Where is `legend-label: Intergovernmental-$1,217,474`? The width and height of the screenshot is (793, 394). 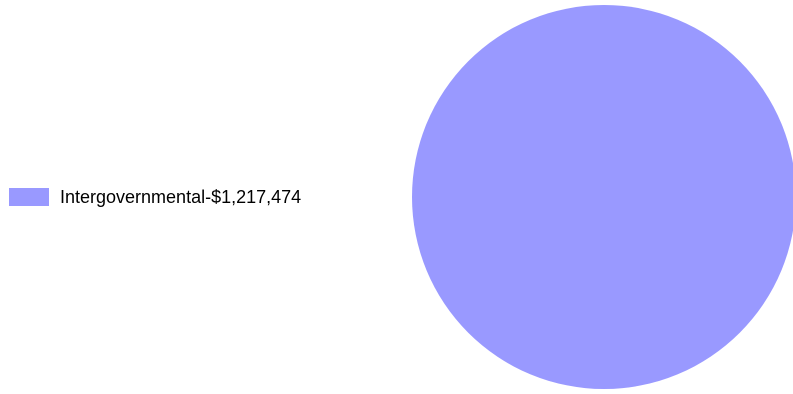 legend-label: Intergovernmental-$1,217,474 is located at coordinates (181, 197).